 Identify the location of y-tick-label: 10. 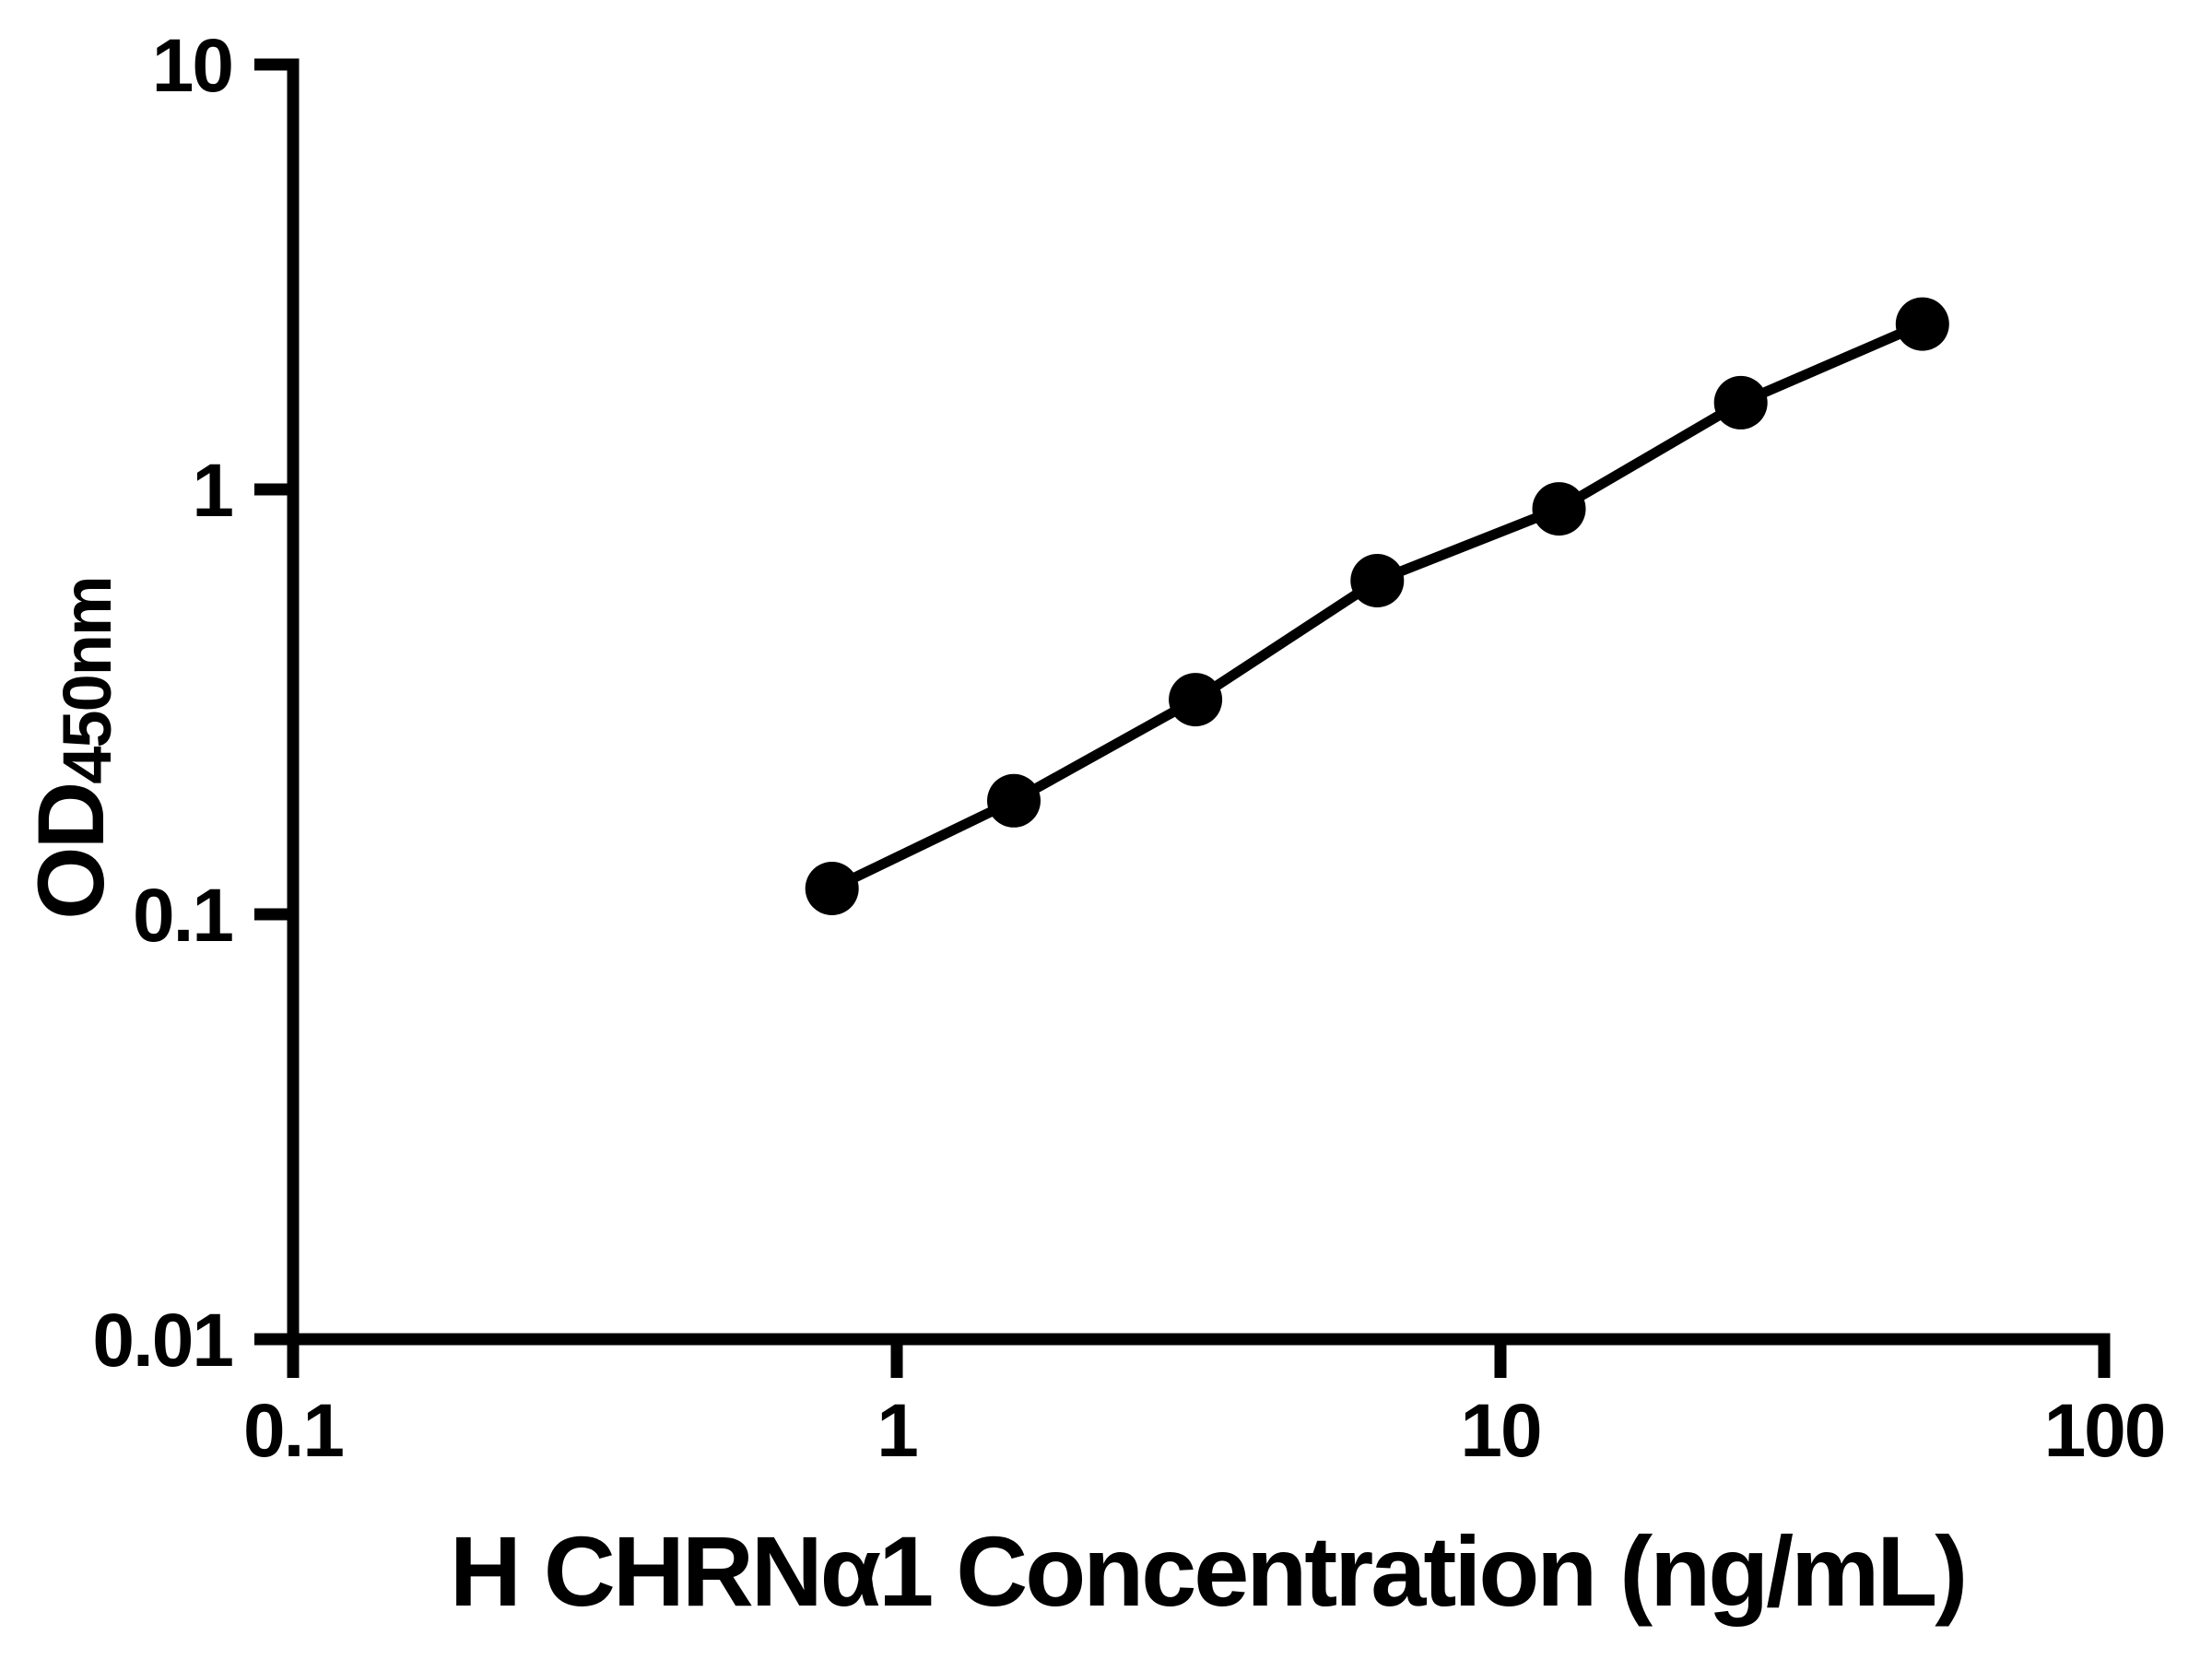
(192, 66).